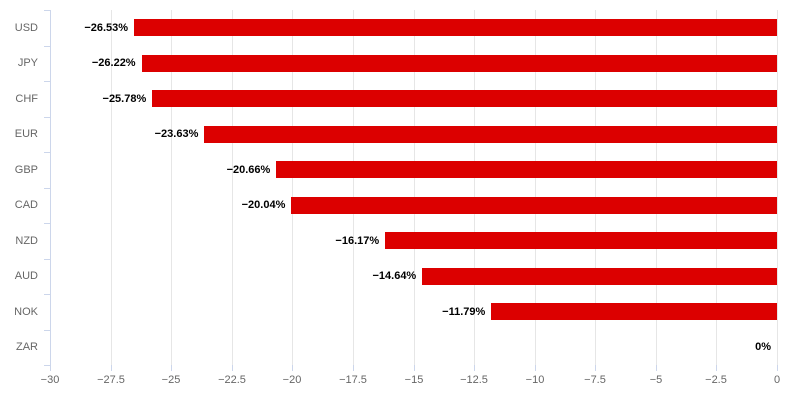 This screenshot has width=794, height=404. I want to click on x-tick-label: −17.5, so click(353, 380).